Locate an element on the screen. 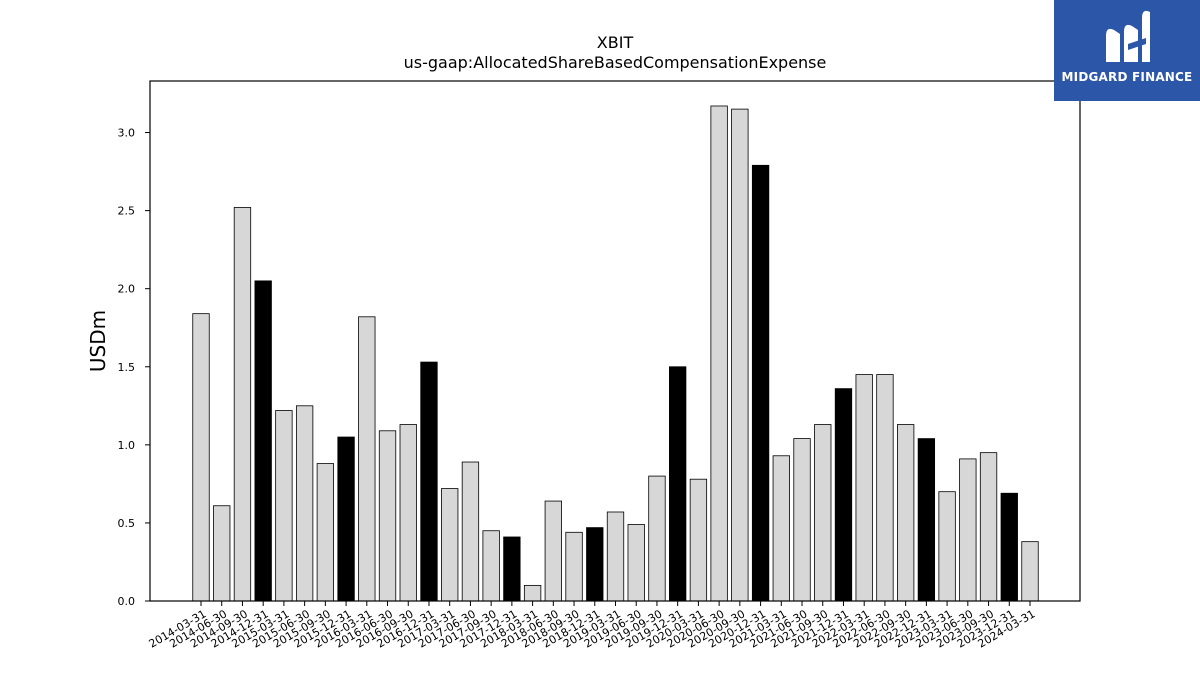 This screenshot has height=675, width=1200. y-axis-label: USDm is located at coordinates (98, 341).